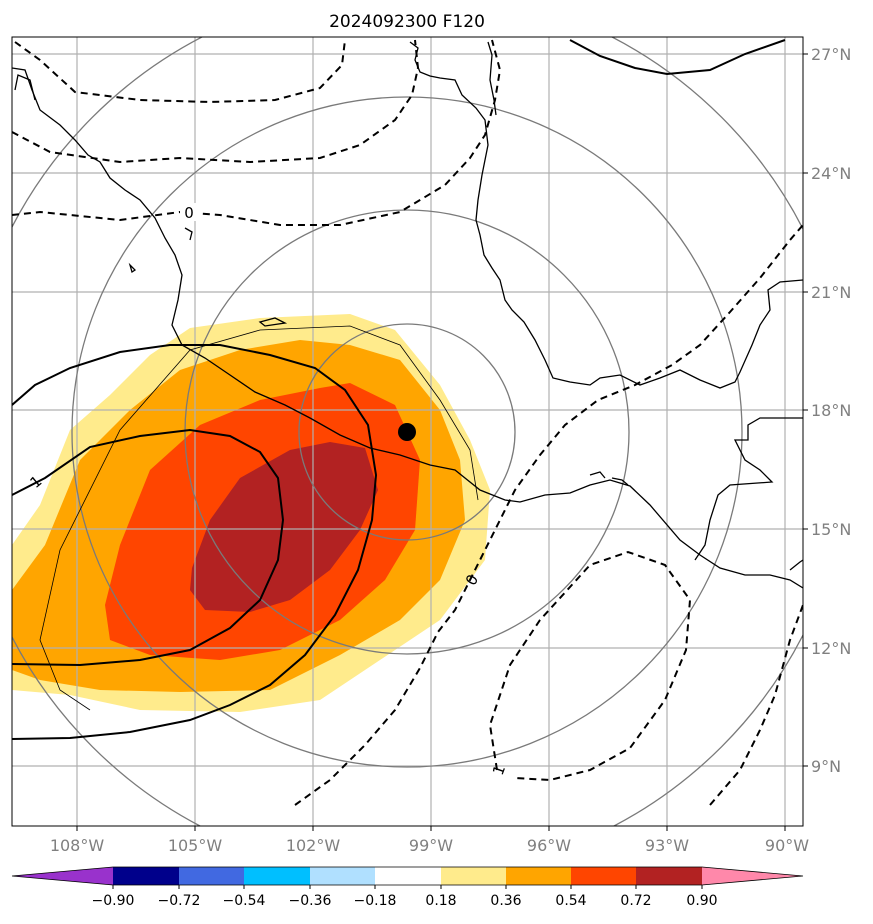 This screenshot has width=873, height=924. I want to click on chart-title: 2024092300 F120, so click(407, 22).